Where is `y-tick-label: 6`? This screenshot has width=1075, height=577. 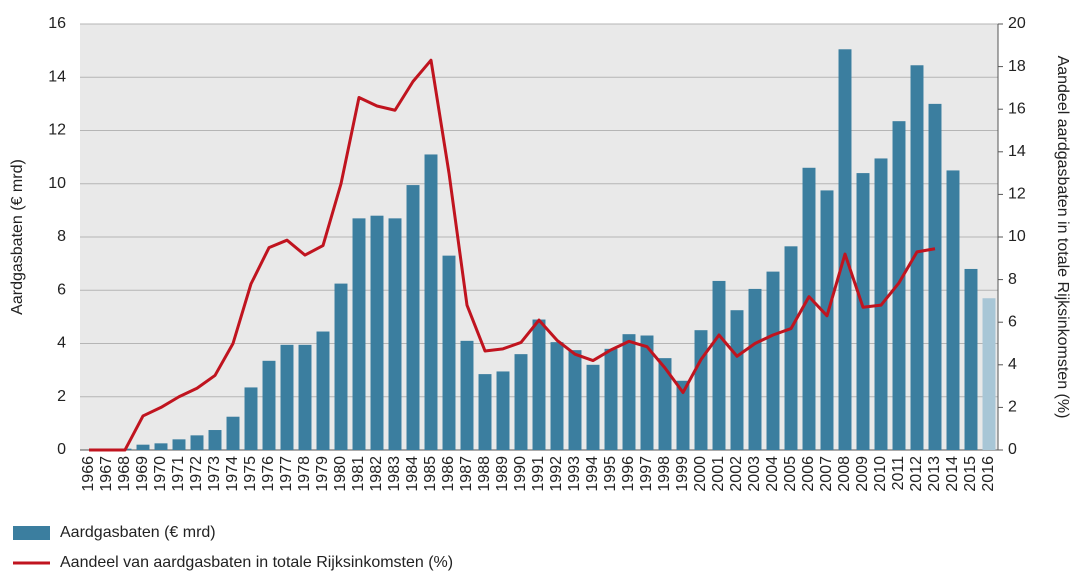
y-tick-label: 6 is located at coordinates (61, 289).